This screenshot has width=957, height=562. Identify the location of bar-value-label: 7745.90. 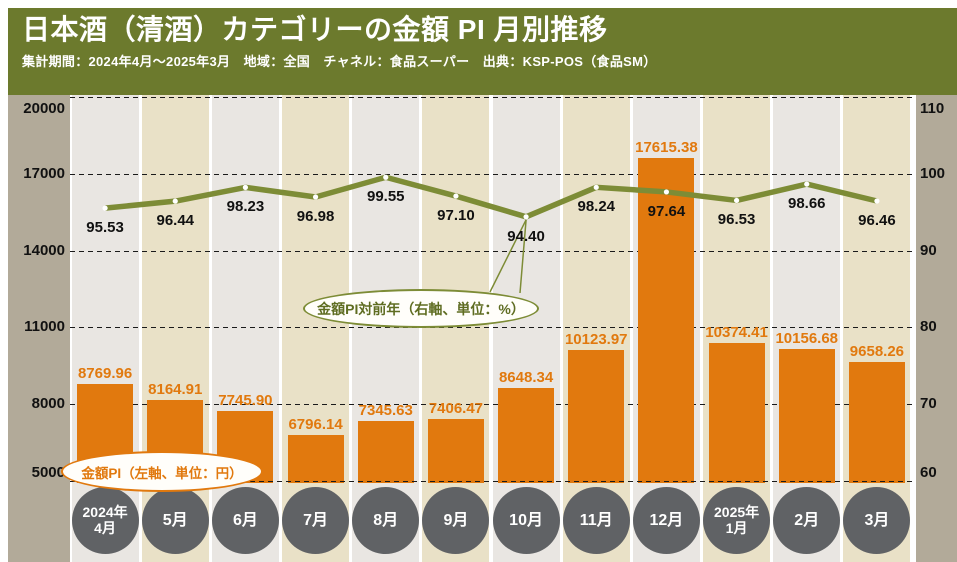
(245, 400).